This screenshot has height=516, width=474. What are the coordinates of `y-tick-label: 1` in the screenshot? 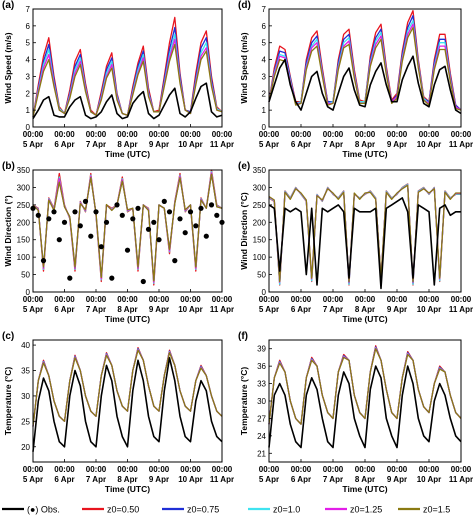 It's located at (264, 110).